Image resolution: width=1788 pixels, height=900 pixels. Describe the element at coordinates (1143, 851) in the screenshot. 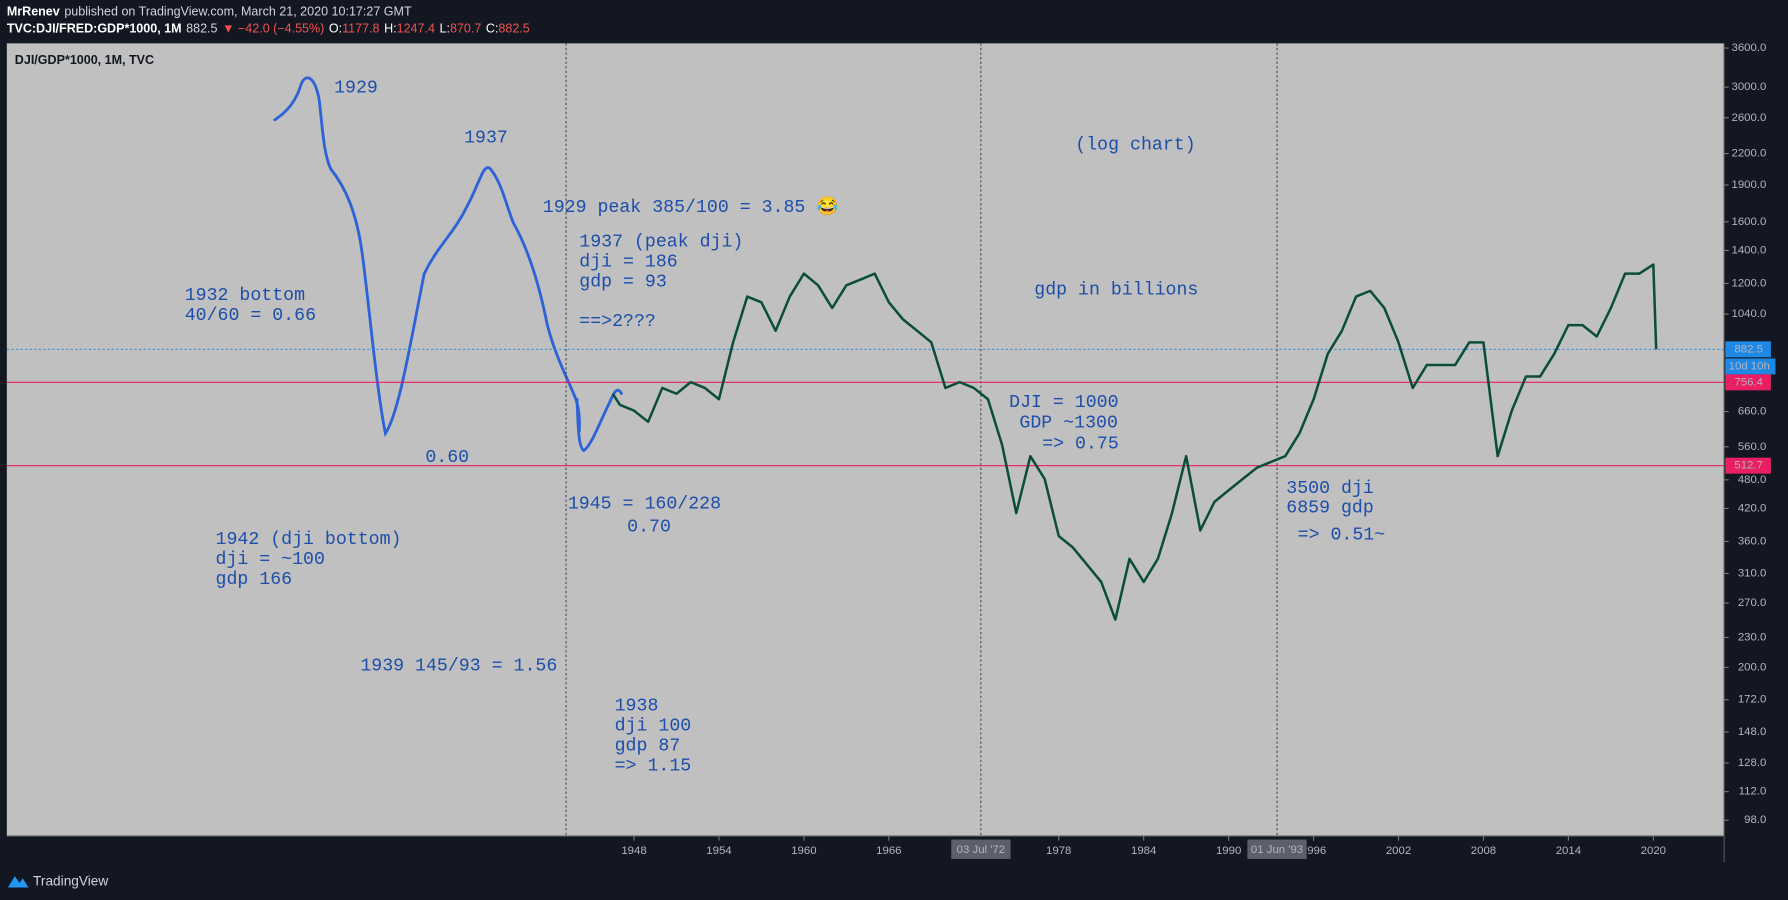

I see `x-tick-label: 1984` at that location.